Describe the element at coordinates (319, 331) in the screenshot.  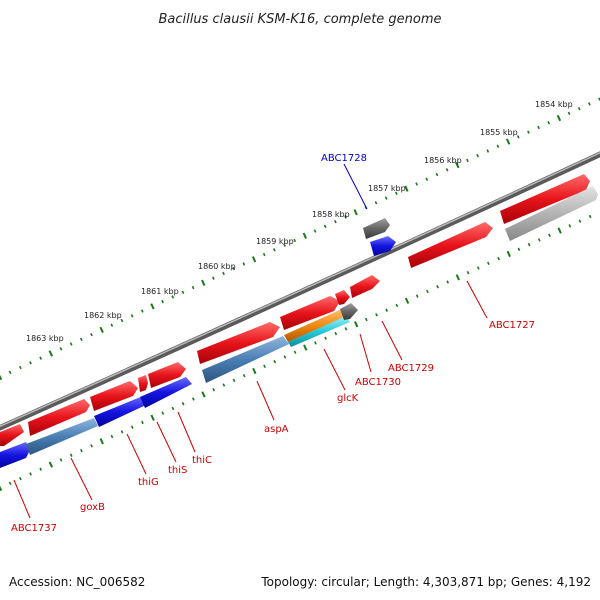
I see `gene-feature-cyan` at that location.